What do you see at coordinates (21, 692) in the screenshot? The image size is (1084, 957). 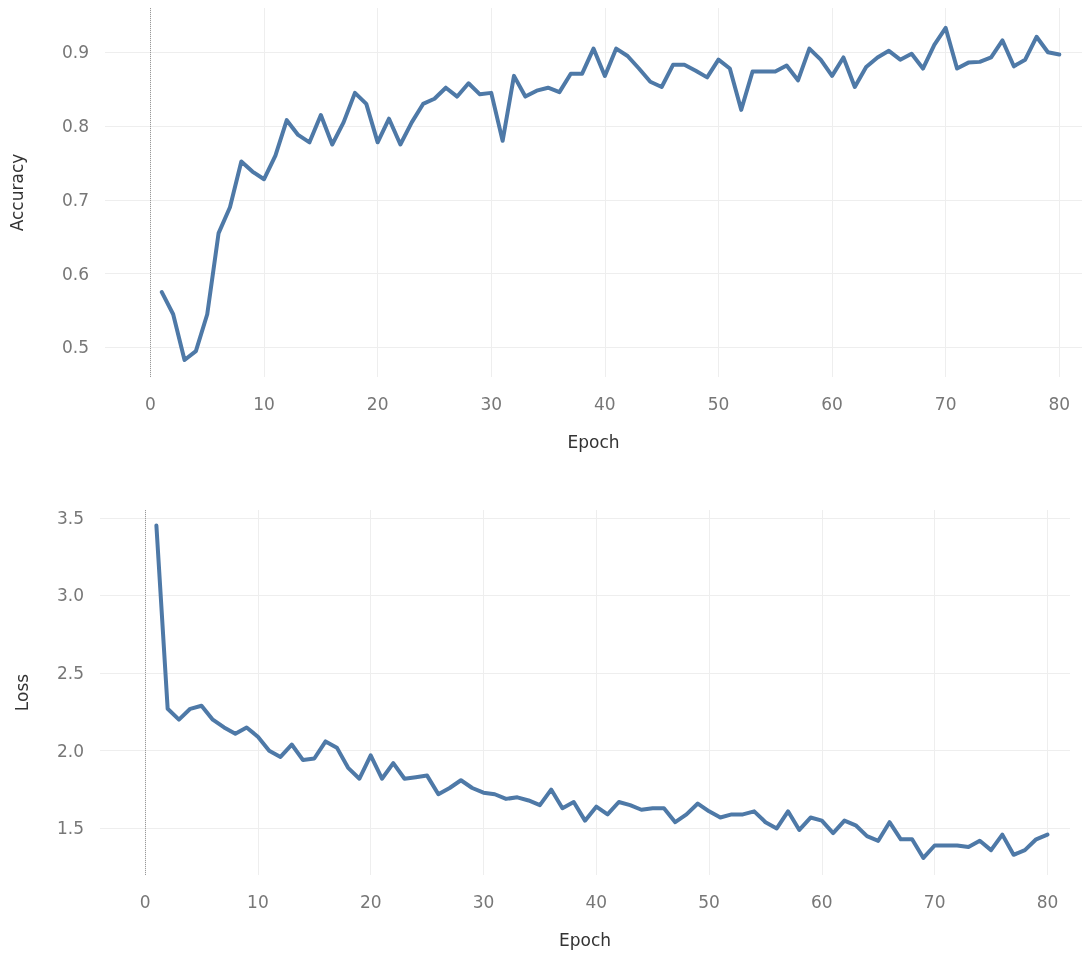 I see `y-axis-title: Loss` at bounding box center [21, 692].